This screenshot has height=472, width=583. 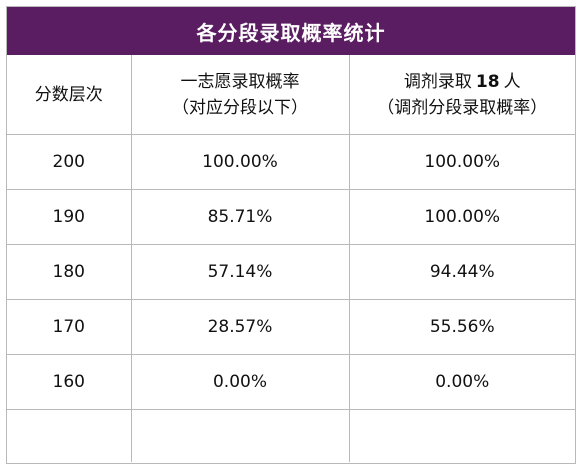 I want to click on first-choice-cell: 57.14%, so click(x=240, y=272).